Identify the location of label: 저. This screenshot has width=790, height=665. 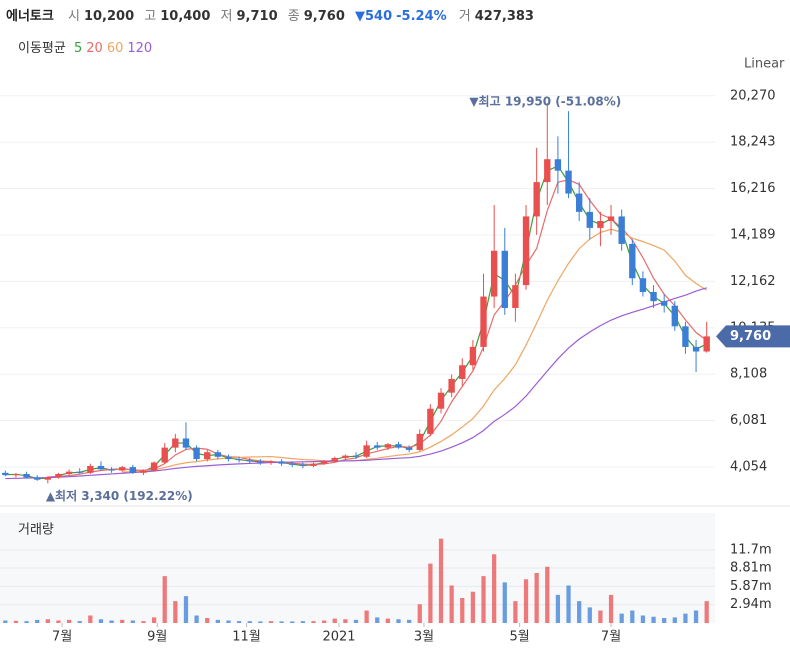
(226, 16).